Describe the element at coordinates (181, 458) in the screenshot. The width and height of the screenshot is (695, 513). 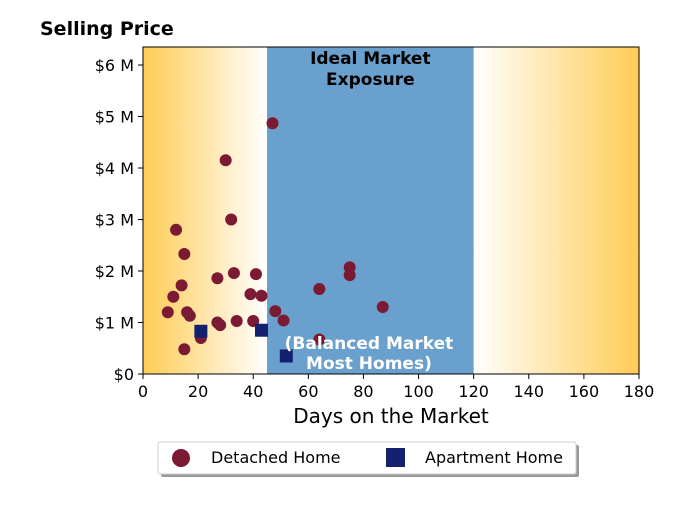
I see `legend-marker-detached-home` at that location.